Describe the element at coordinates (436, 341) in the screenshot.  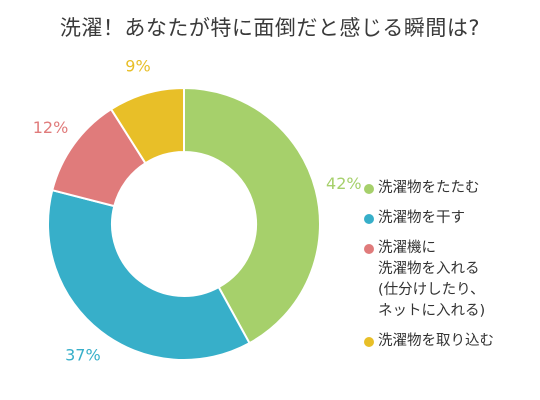
I see `legend-label-3: 洗濯物を取り込む` at that location.